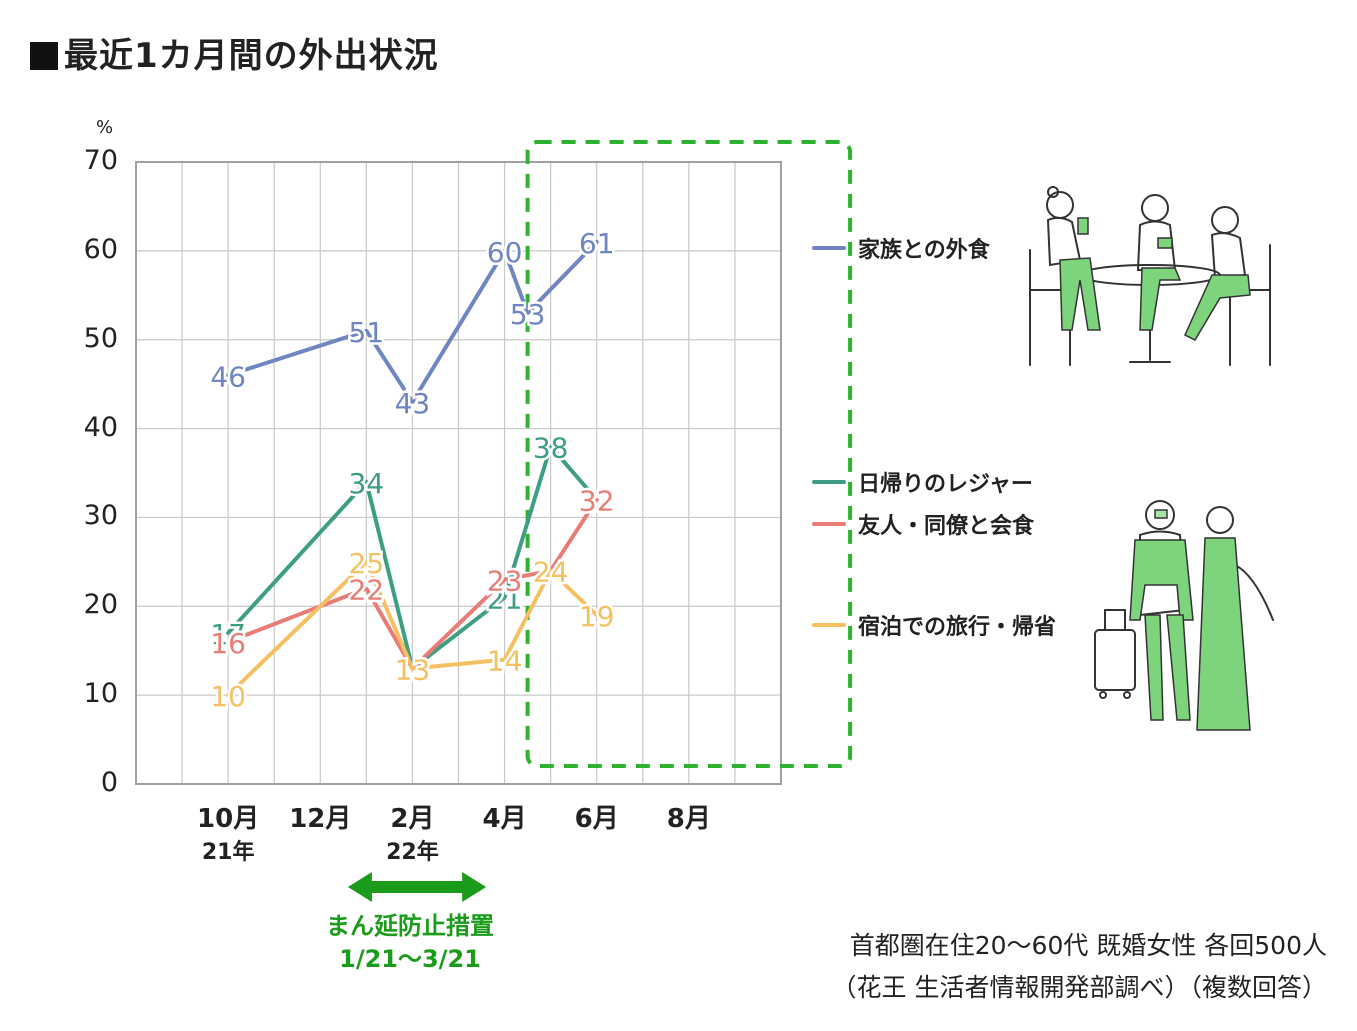 This screenshot has width=1357, height=1031. Describe the element at coordinates (367, 483) in the screenshot. I see `data-label: 34` at that location.